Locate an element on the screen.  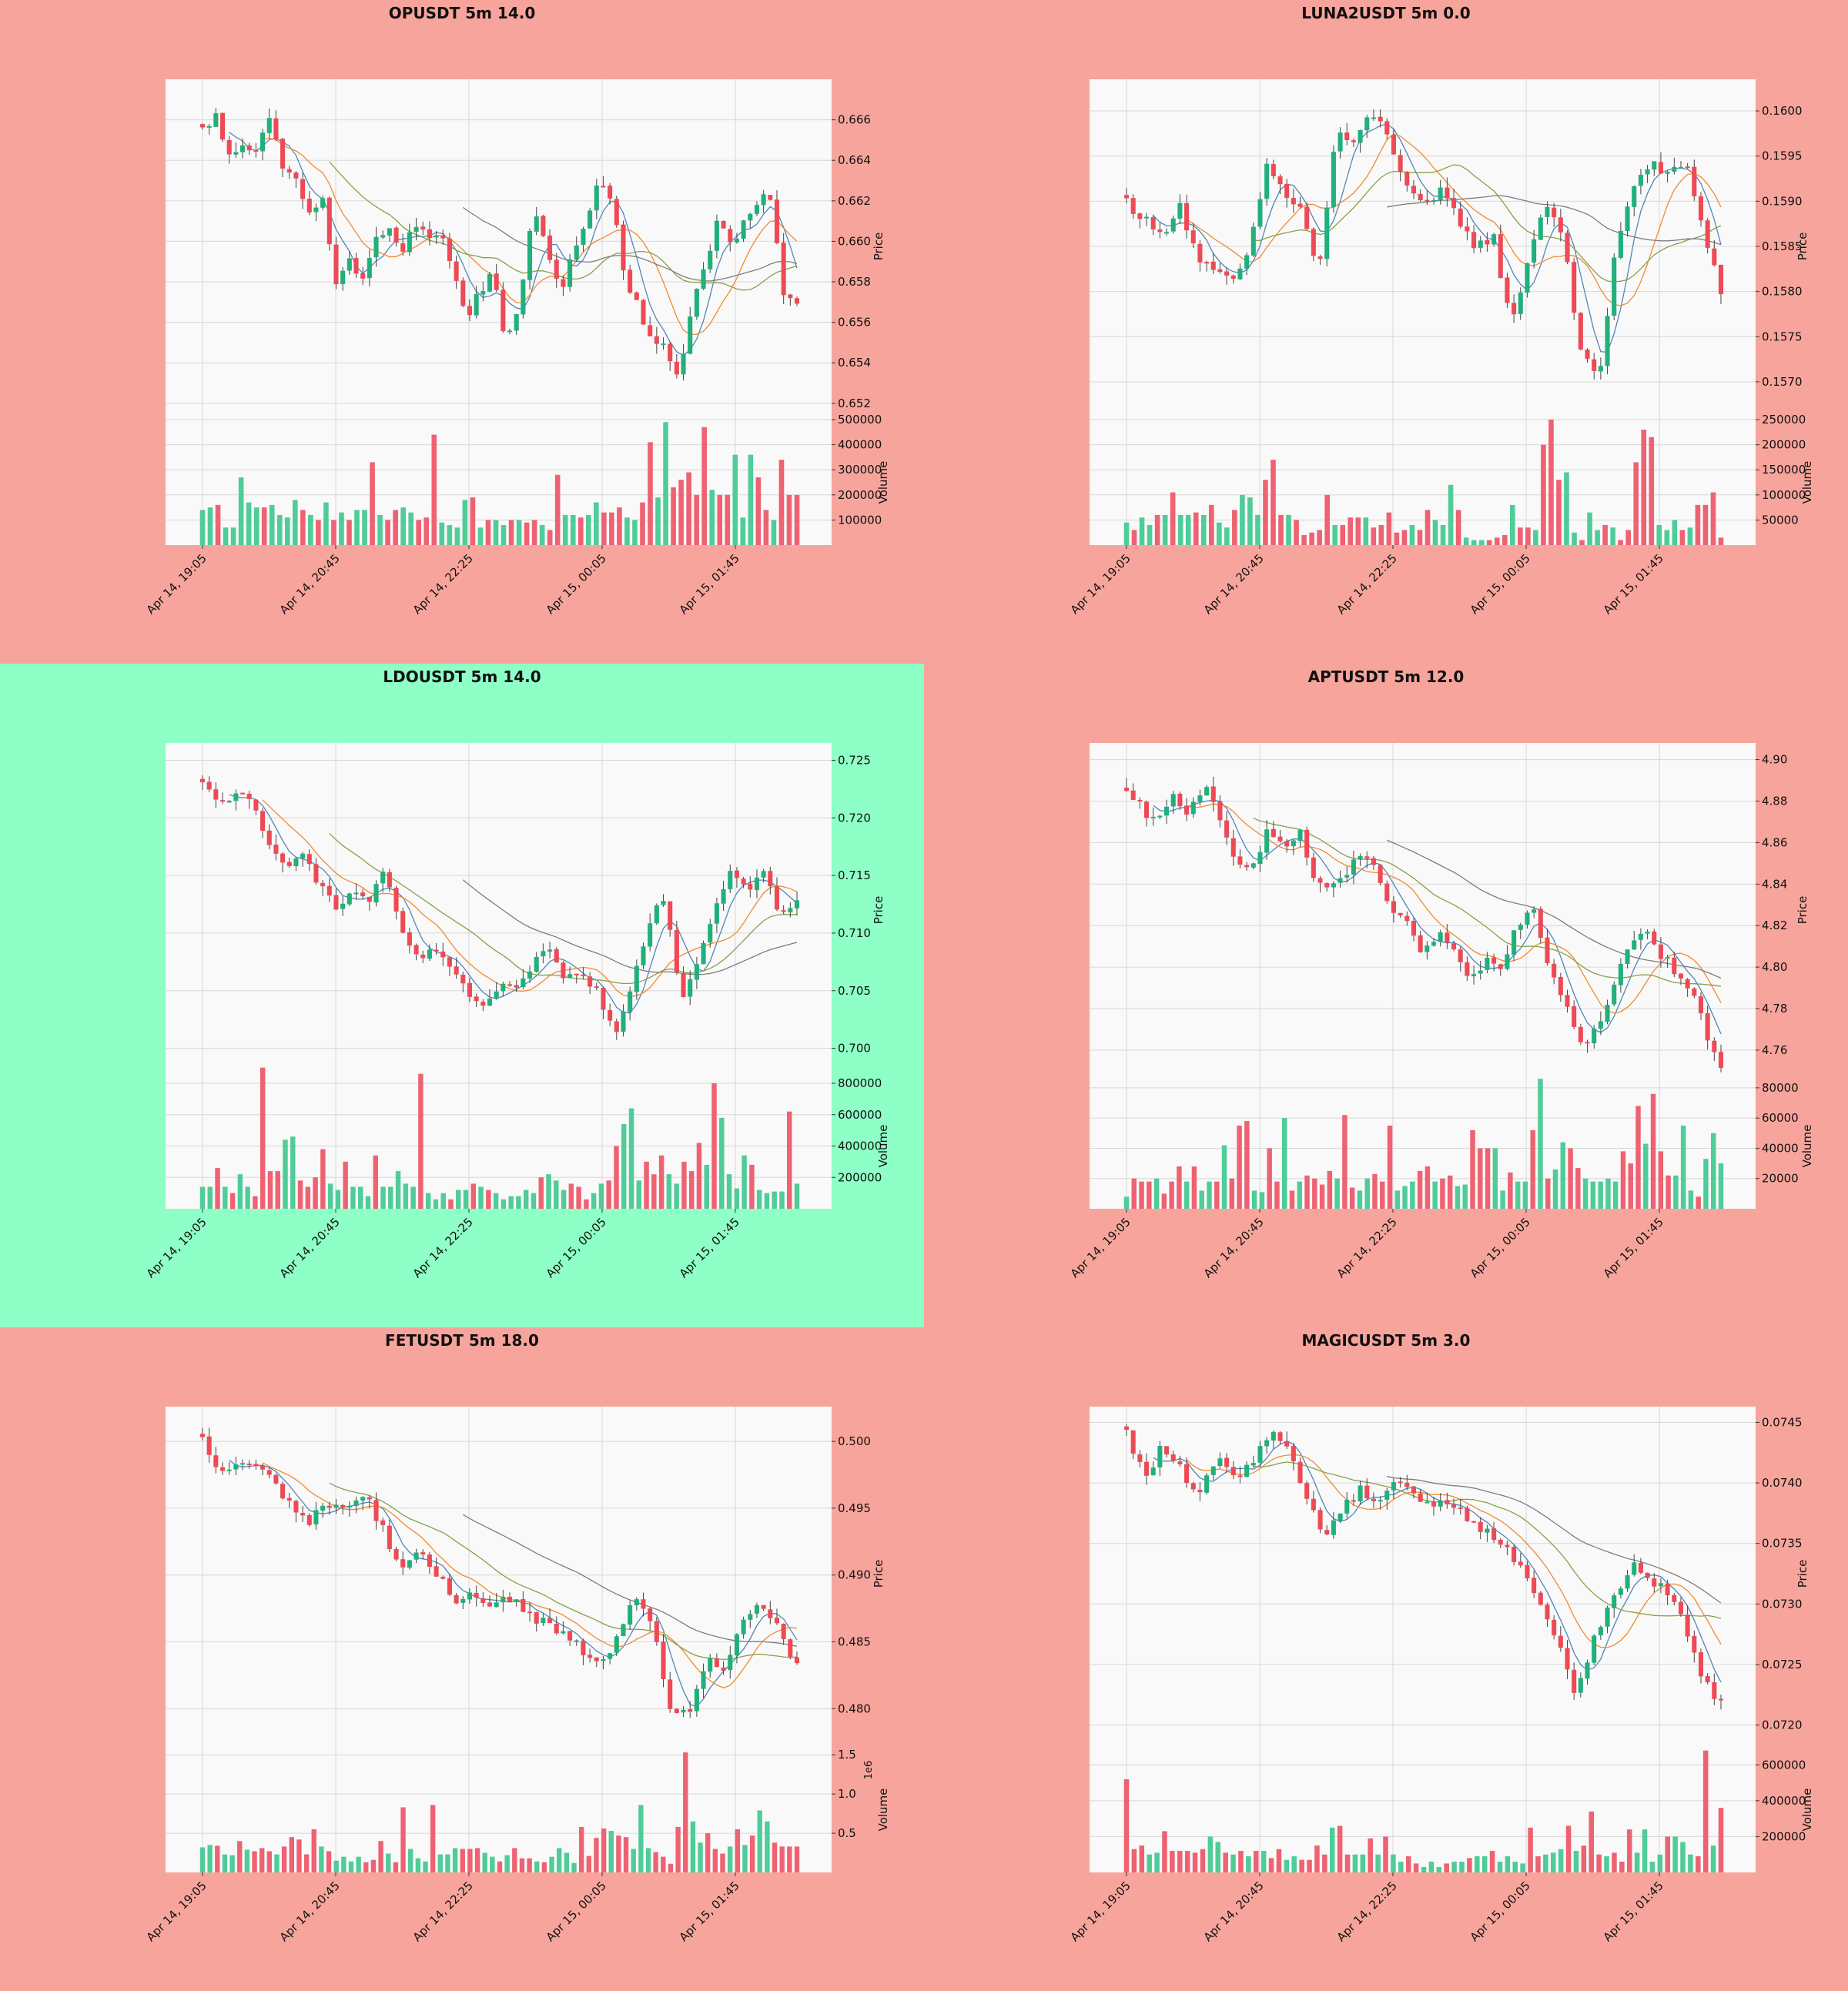
price-tick-label: 0.0745 is located at coordinates (1782, 1422).